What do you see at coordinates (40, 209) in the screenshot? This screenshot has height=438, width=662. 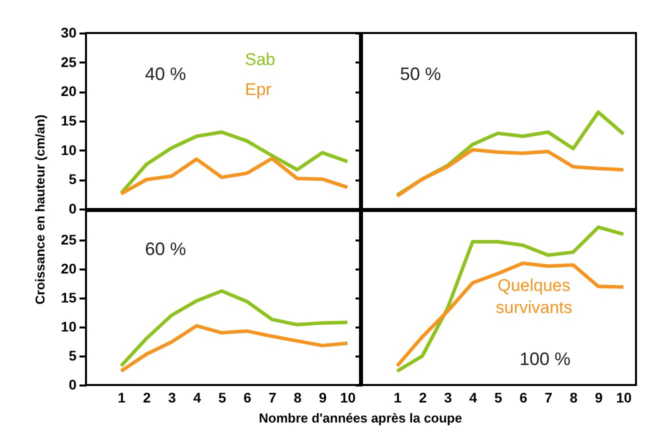 I see `y-axis-title: Croissance en hauteur (cm/an)` at bounding box center [40, 209].